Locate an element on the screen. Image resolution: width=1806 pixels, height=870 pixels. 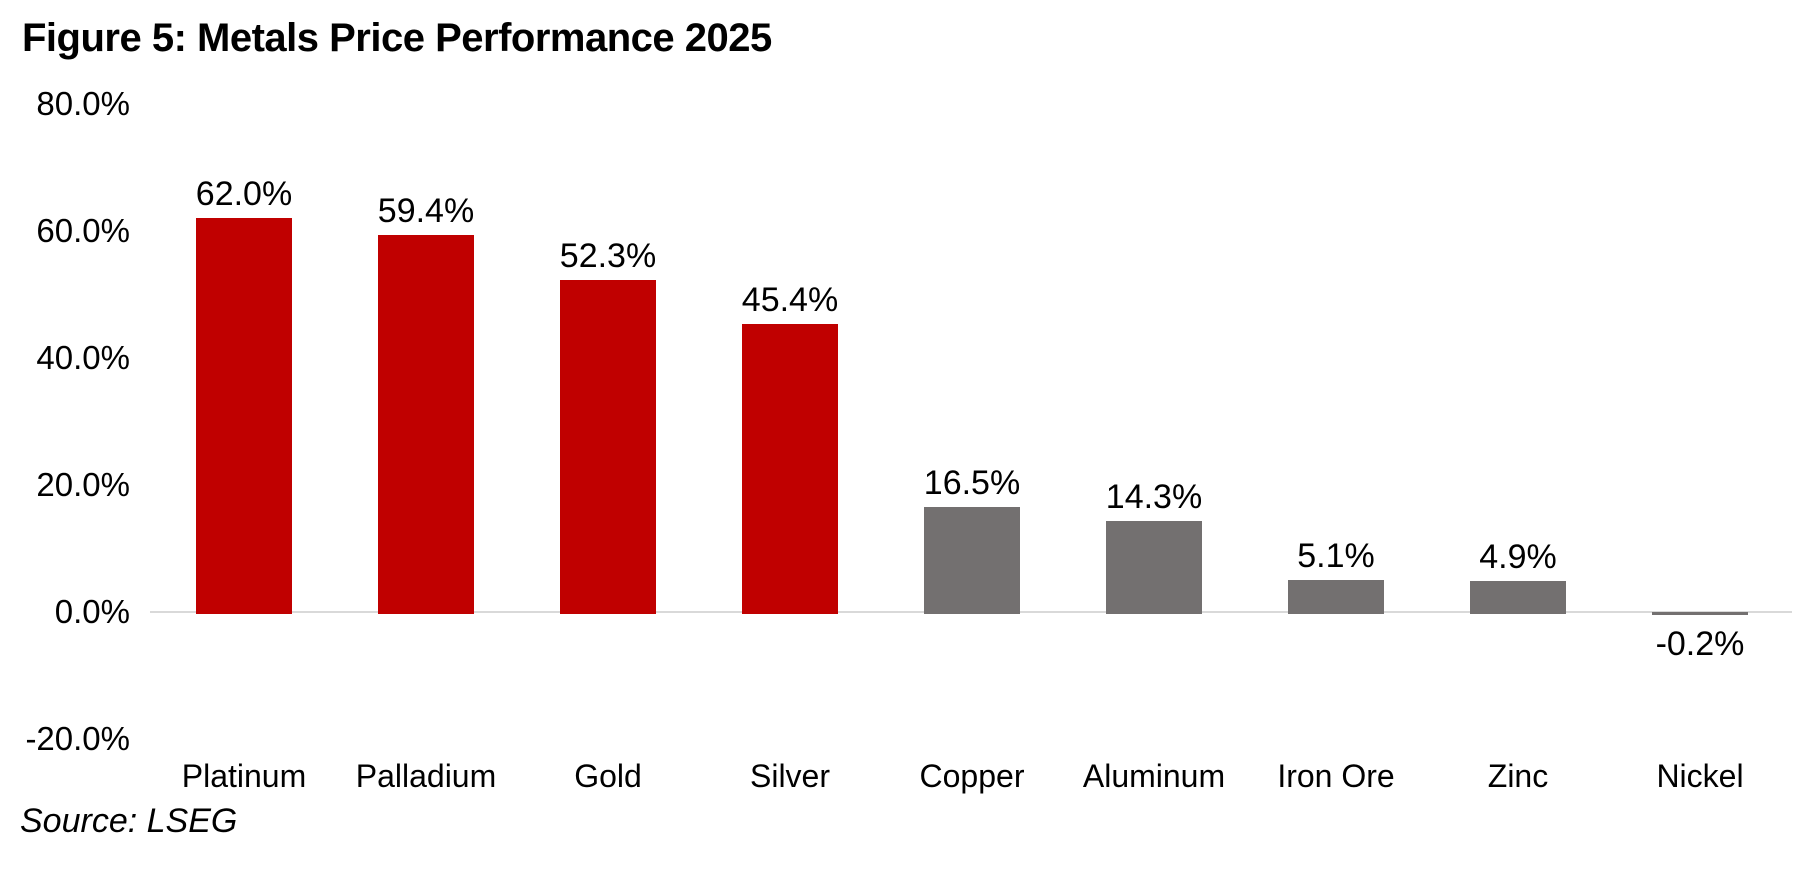
y-axis-tick-label: 60.0% is located at coordinates (83, 230).